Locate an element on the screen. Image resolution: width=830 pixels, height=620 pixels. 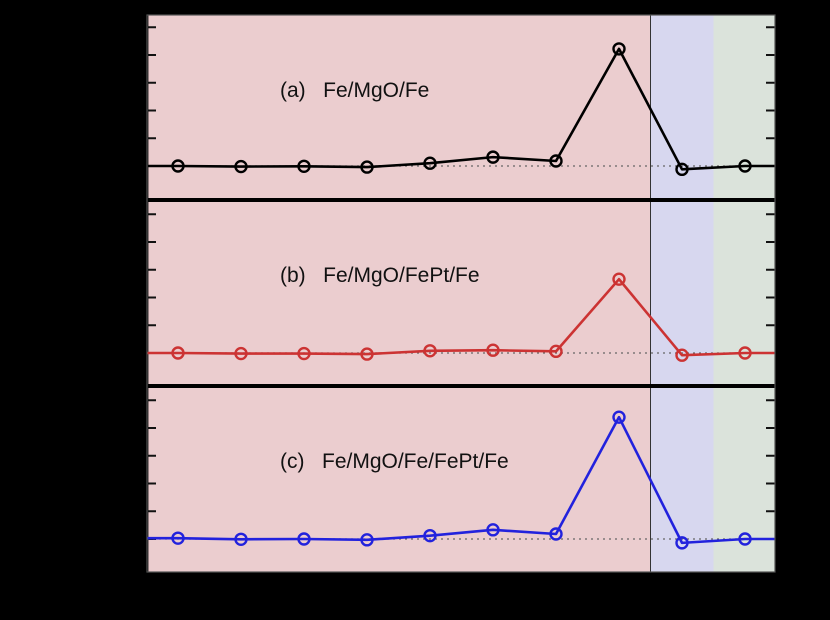
panel-label: (c) Fe/MgO/Fe/FePt/Fe is located at coordinates (394, 461).